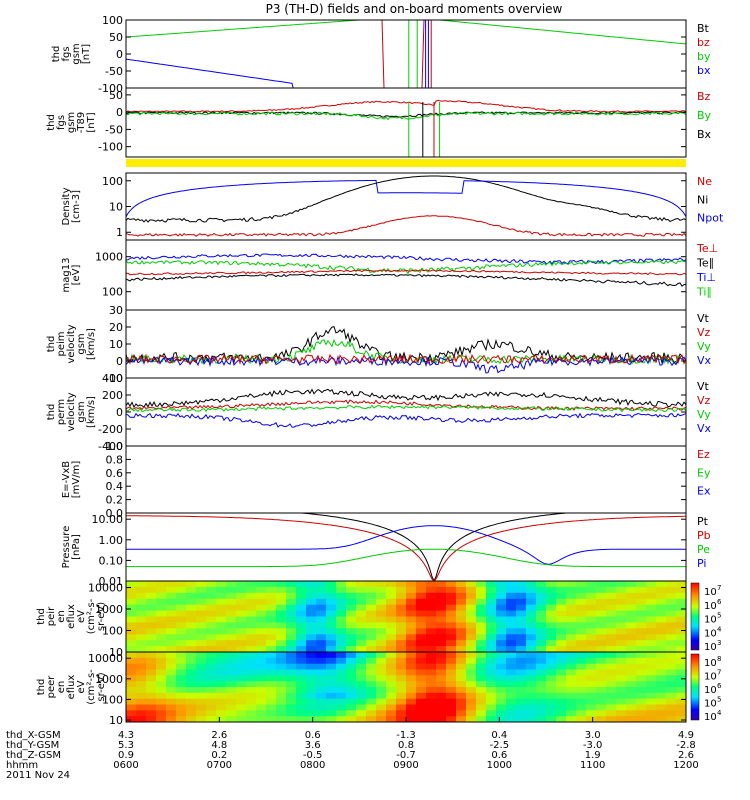 The height and width of the screenshot is (800, 750). What do you see at coordinates (91, 687) in the screenshot?
I see `y-axis-label-line: (cm²-s-` at bounding box center [91, 687].